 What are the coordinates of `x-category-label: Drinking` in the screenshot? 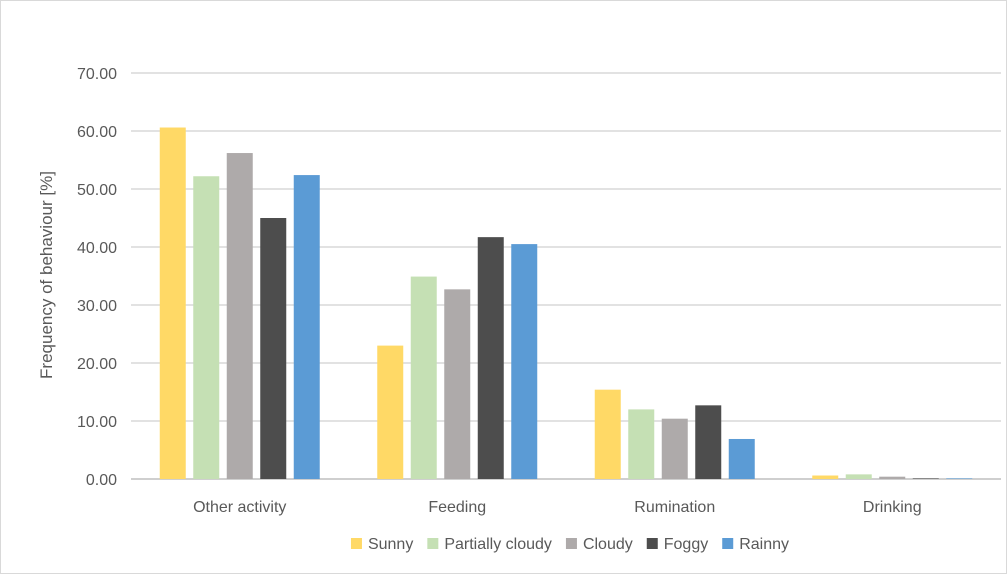 It's located at (892, 507).